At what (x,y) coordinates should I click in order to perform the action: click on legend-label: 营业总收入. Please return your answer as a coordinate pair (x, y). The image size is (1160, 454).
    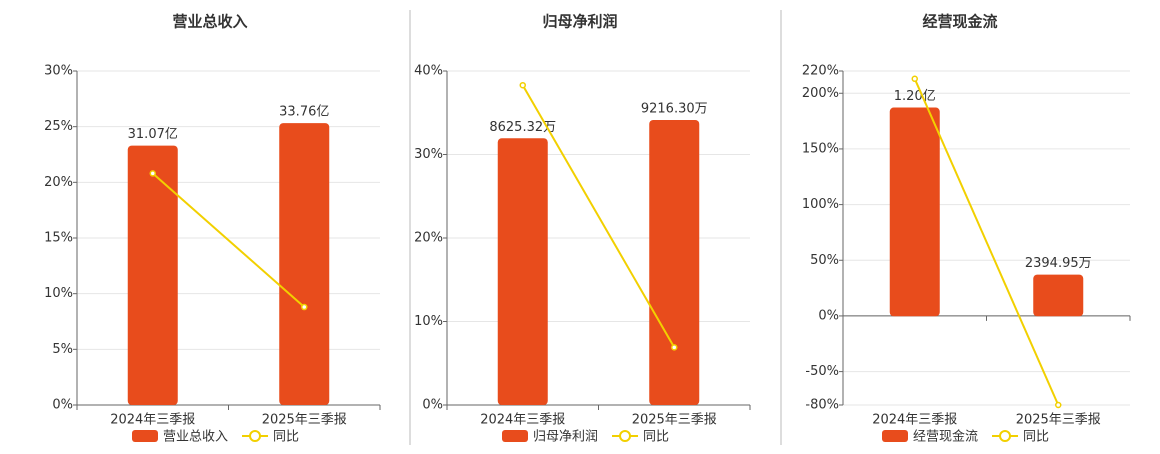
    Looking at the image, I should click on (195, 437).